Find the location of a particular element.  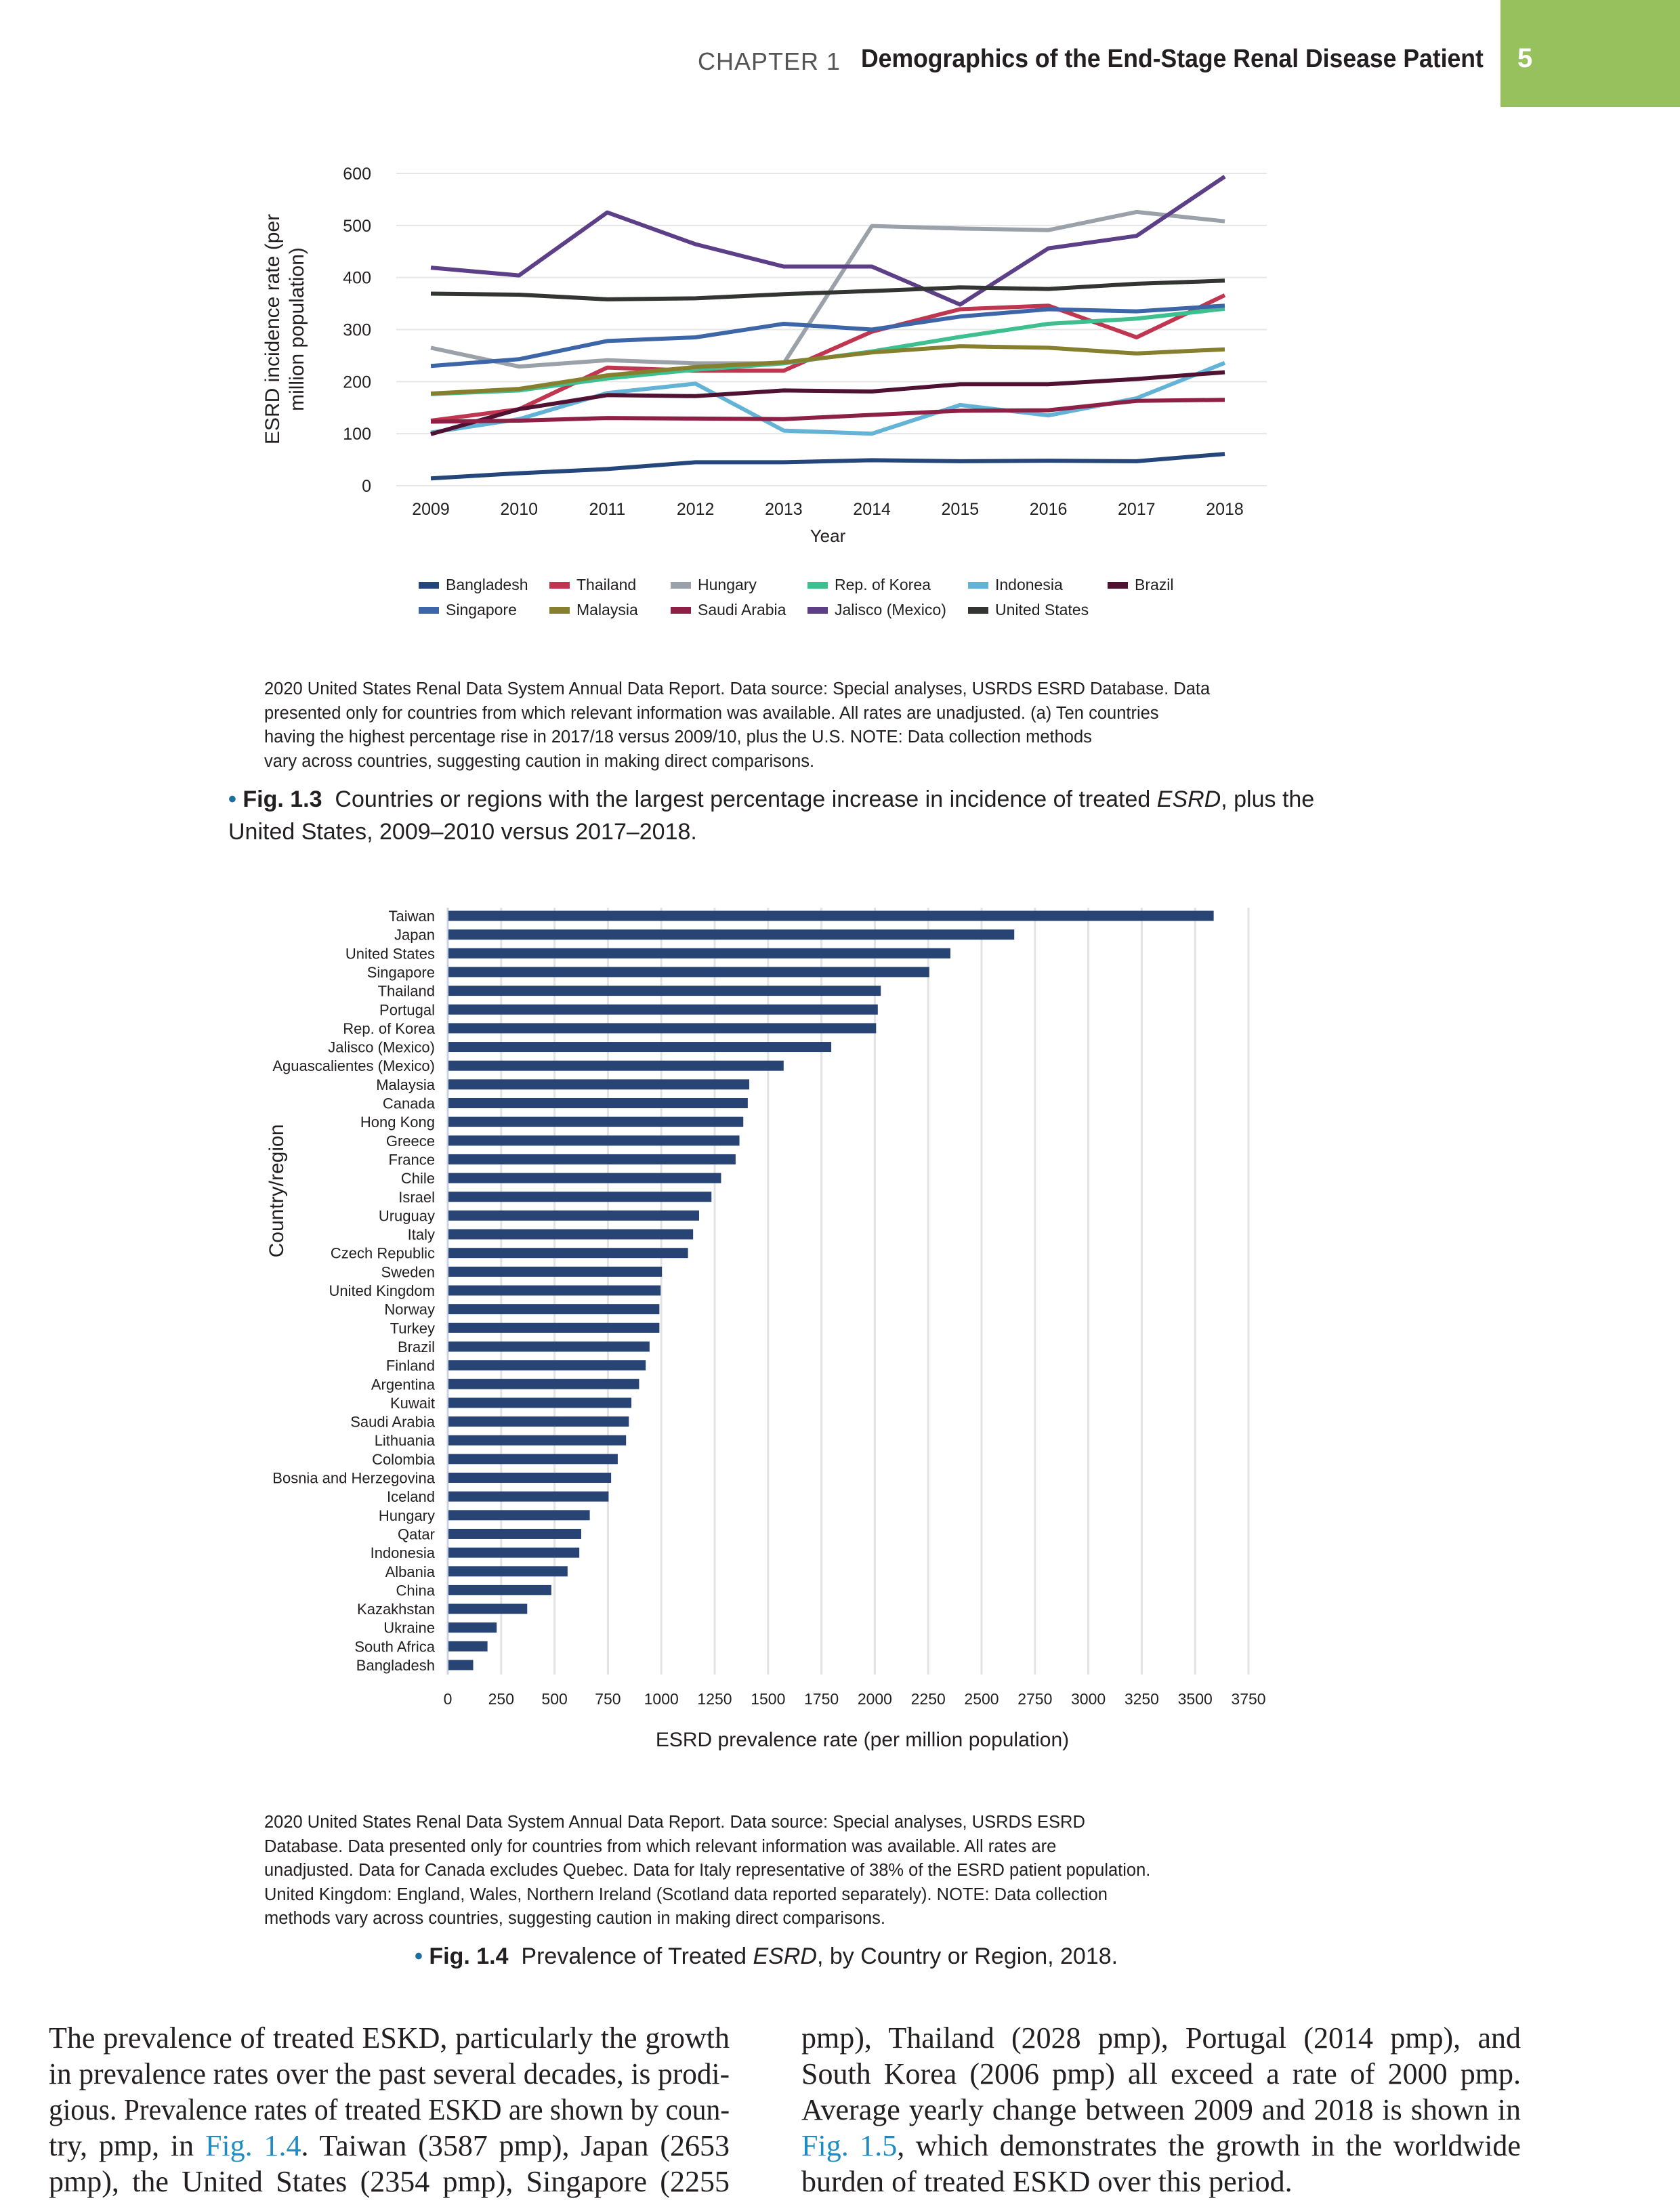

bar-aguascalientes-mexico- is located at coordinates (616, 1065).